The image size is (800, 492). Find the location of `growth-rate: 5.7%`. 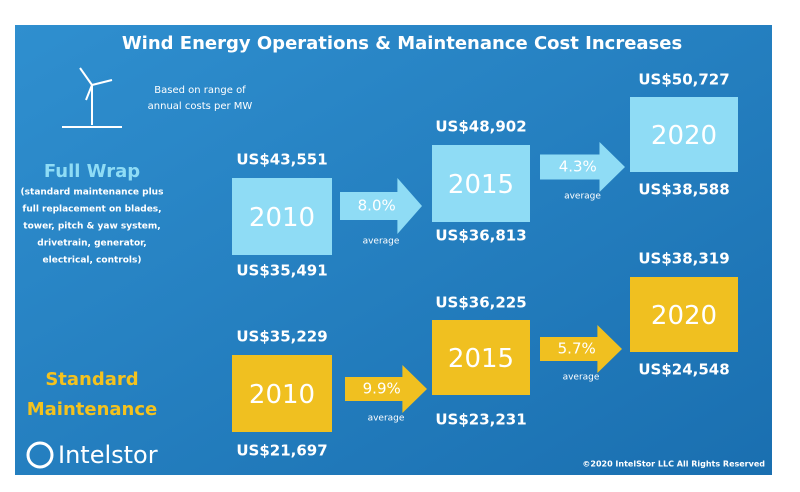

growth-rate: 5.7% is located at coordinates (577, 349).